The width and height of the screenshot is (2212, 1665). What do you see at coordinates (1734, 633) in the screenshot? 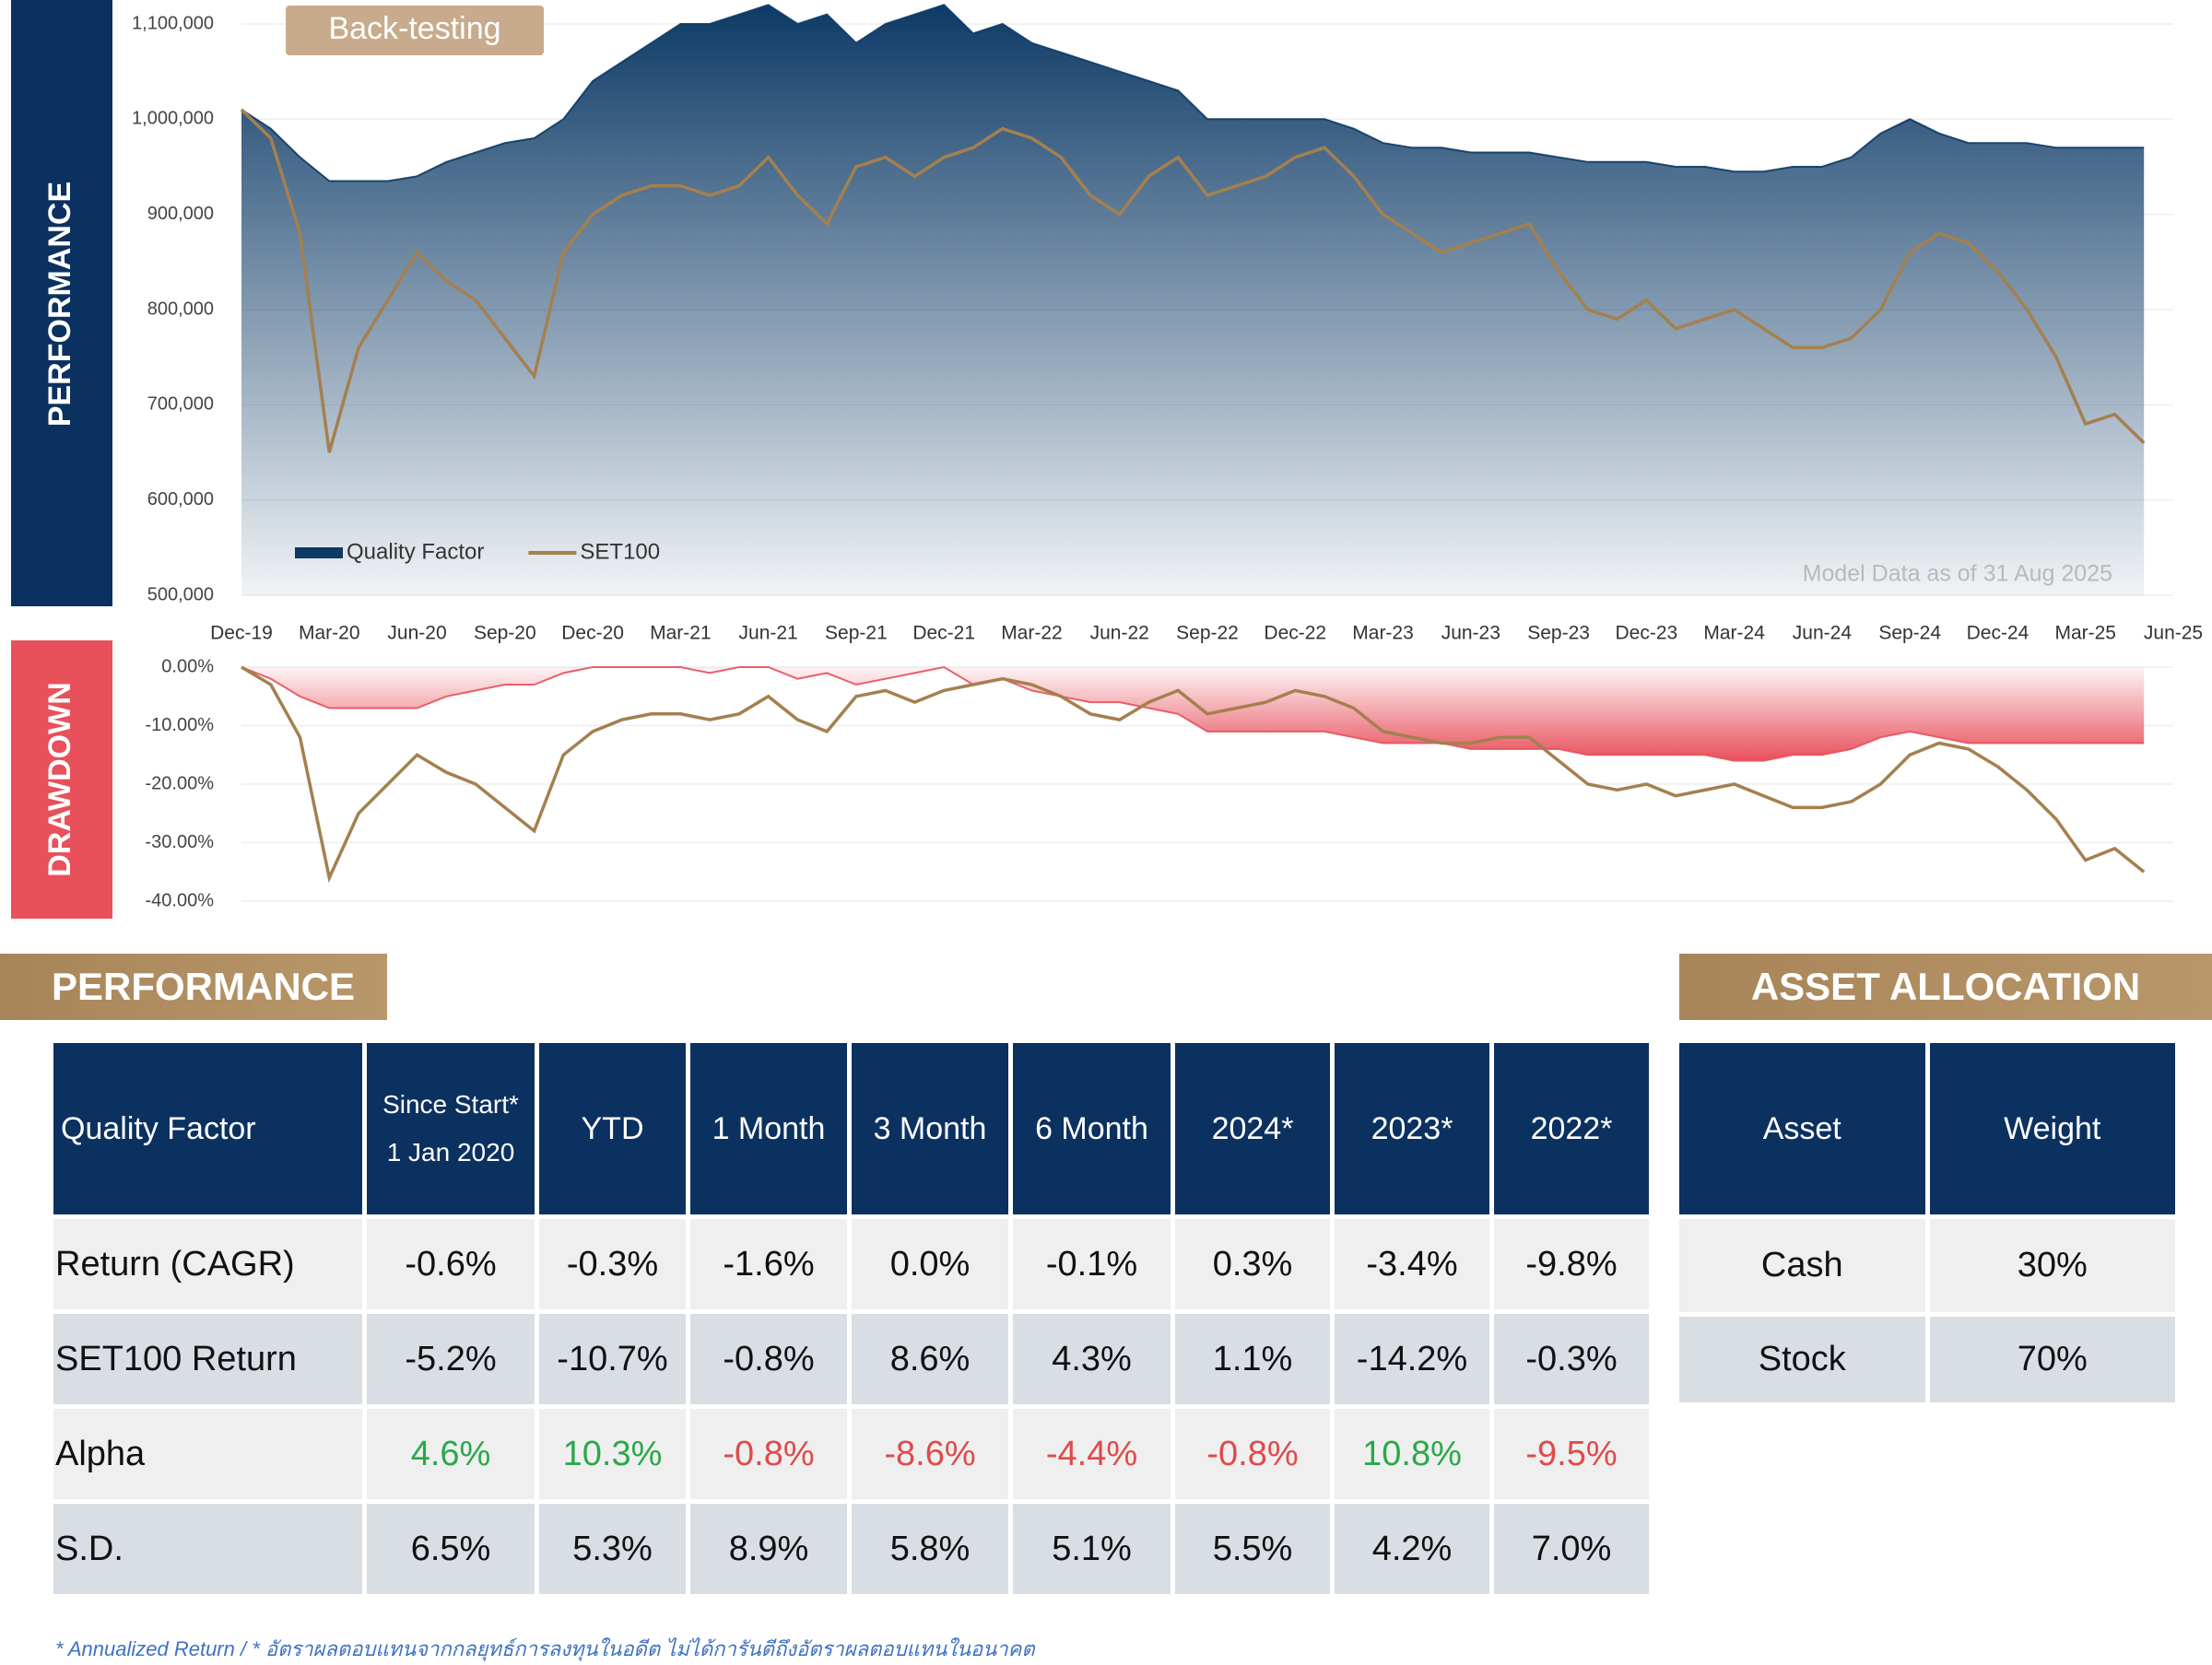
I see `x-tick-label: Mar-24` at bounding box center [1734, 633].